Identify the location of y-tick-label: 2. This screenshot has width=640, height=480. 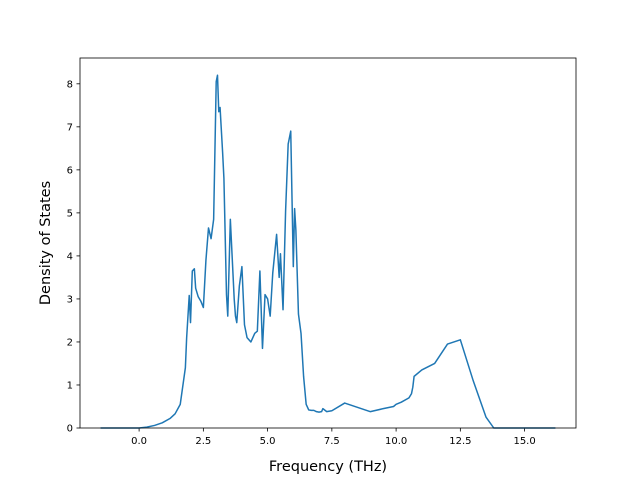
(70, 342).